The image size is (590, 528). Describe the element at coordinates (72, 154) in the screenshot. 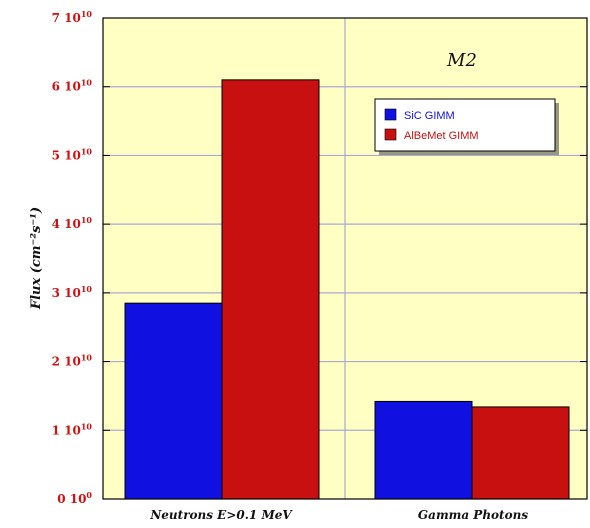

I see `y-tick-label: 5 1010` at that location.